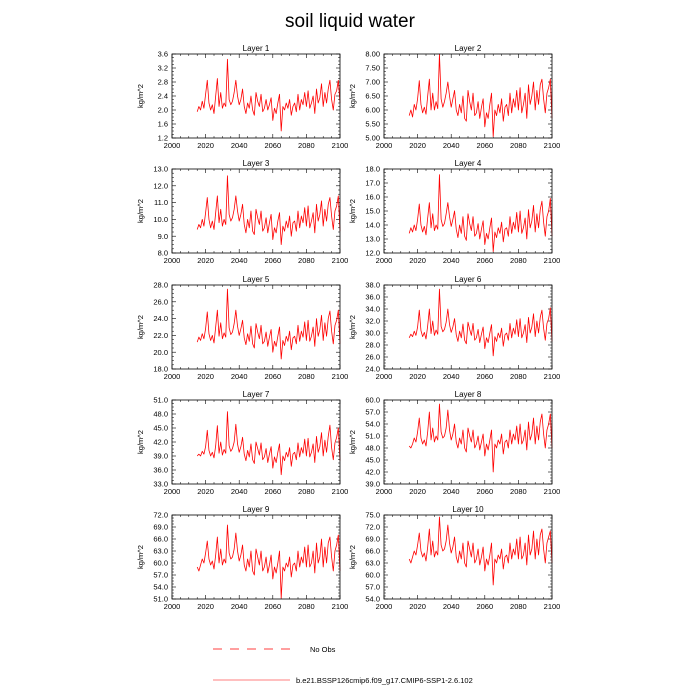 The image size is (700, 700). I want to click on y-tick-label: 60.0, so click(160, 563).